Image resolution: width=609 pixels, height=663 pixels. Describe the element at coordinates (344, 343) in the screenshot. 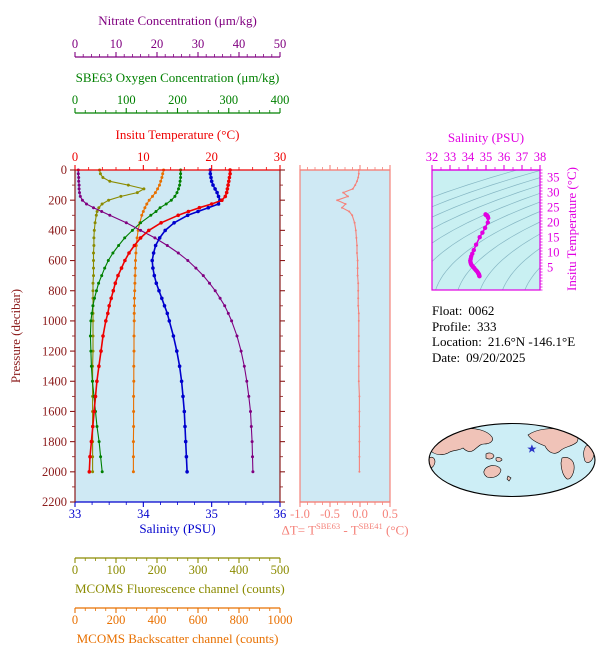

I see `delta-t-plot: -1.0 -0.5 0.0 0.5` at that location.